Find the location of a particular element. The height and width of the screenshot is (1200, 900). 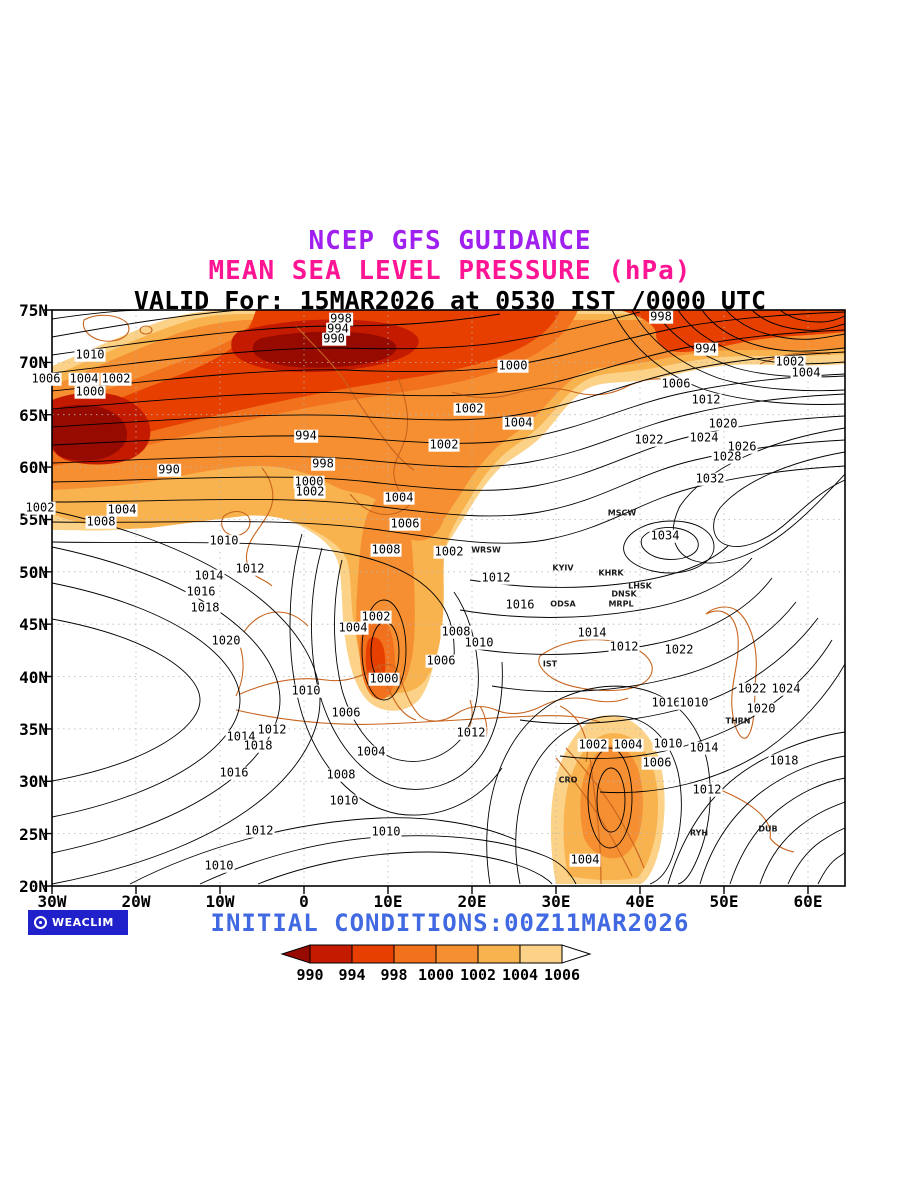

pressure-legend: 990 994 998 1000 1002 1004 1006 is located at coordinates (436, 964).